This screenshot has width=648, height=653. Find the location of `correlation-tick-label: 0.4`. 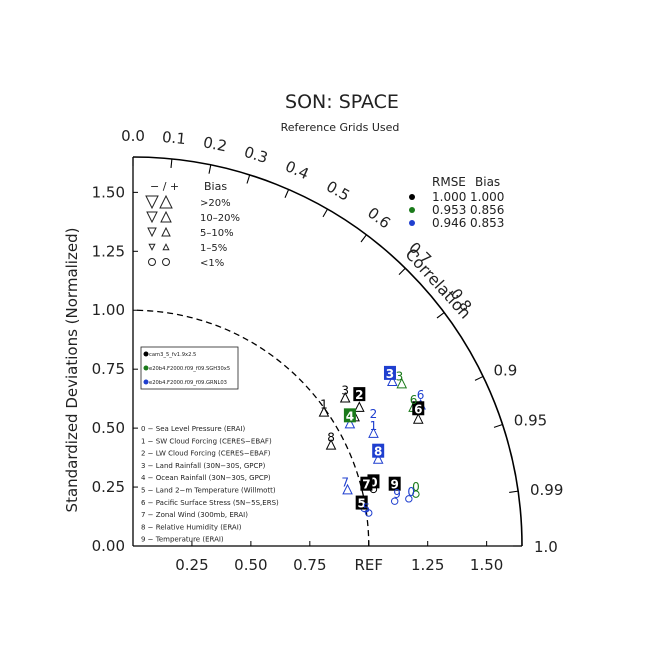

correlation-tick-label: 0.4 is located at coordinates (296, 170).